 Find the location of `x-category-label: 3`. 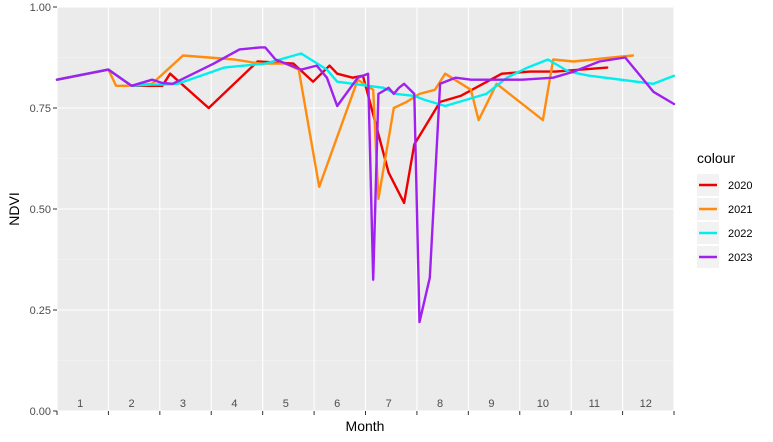

x-category-label: 3 is located at coordinates (183, 404).